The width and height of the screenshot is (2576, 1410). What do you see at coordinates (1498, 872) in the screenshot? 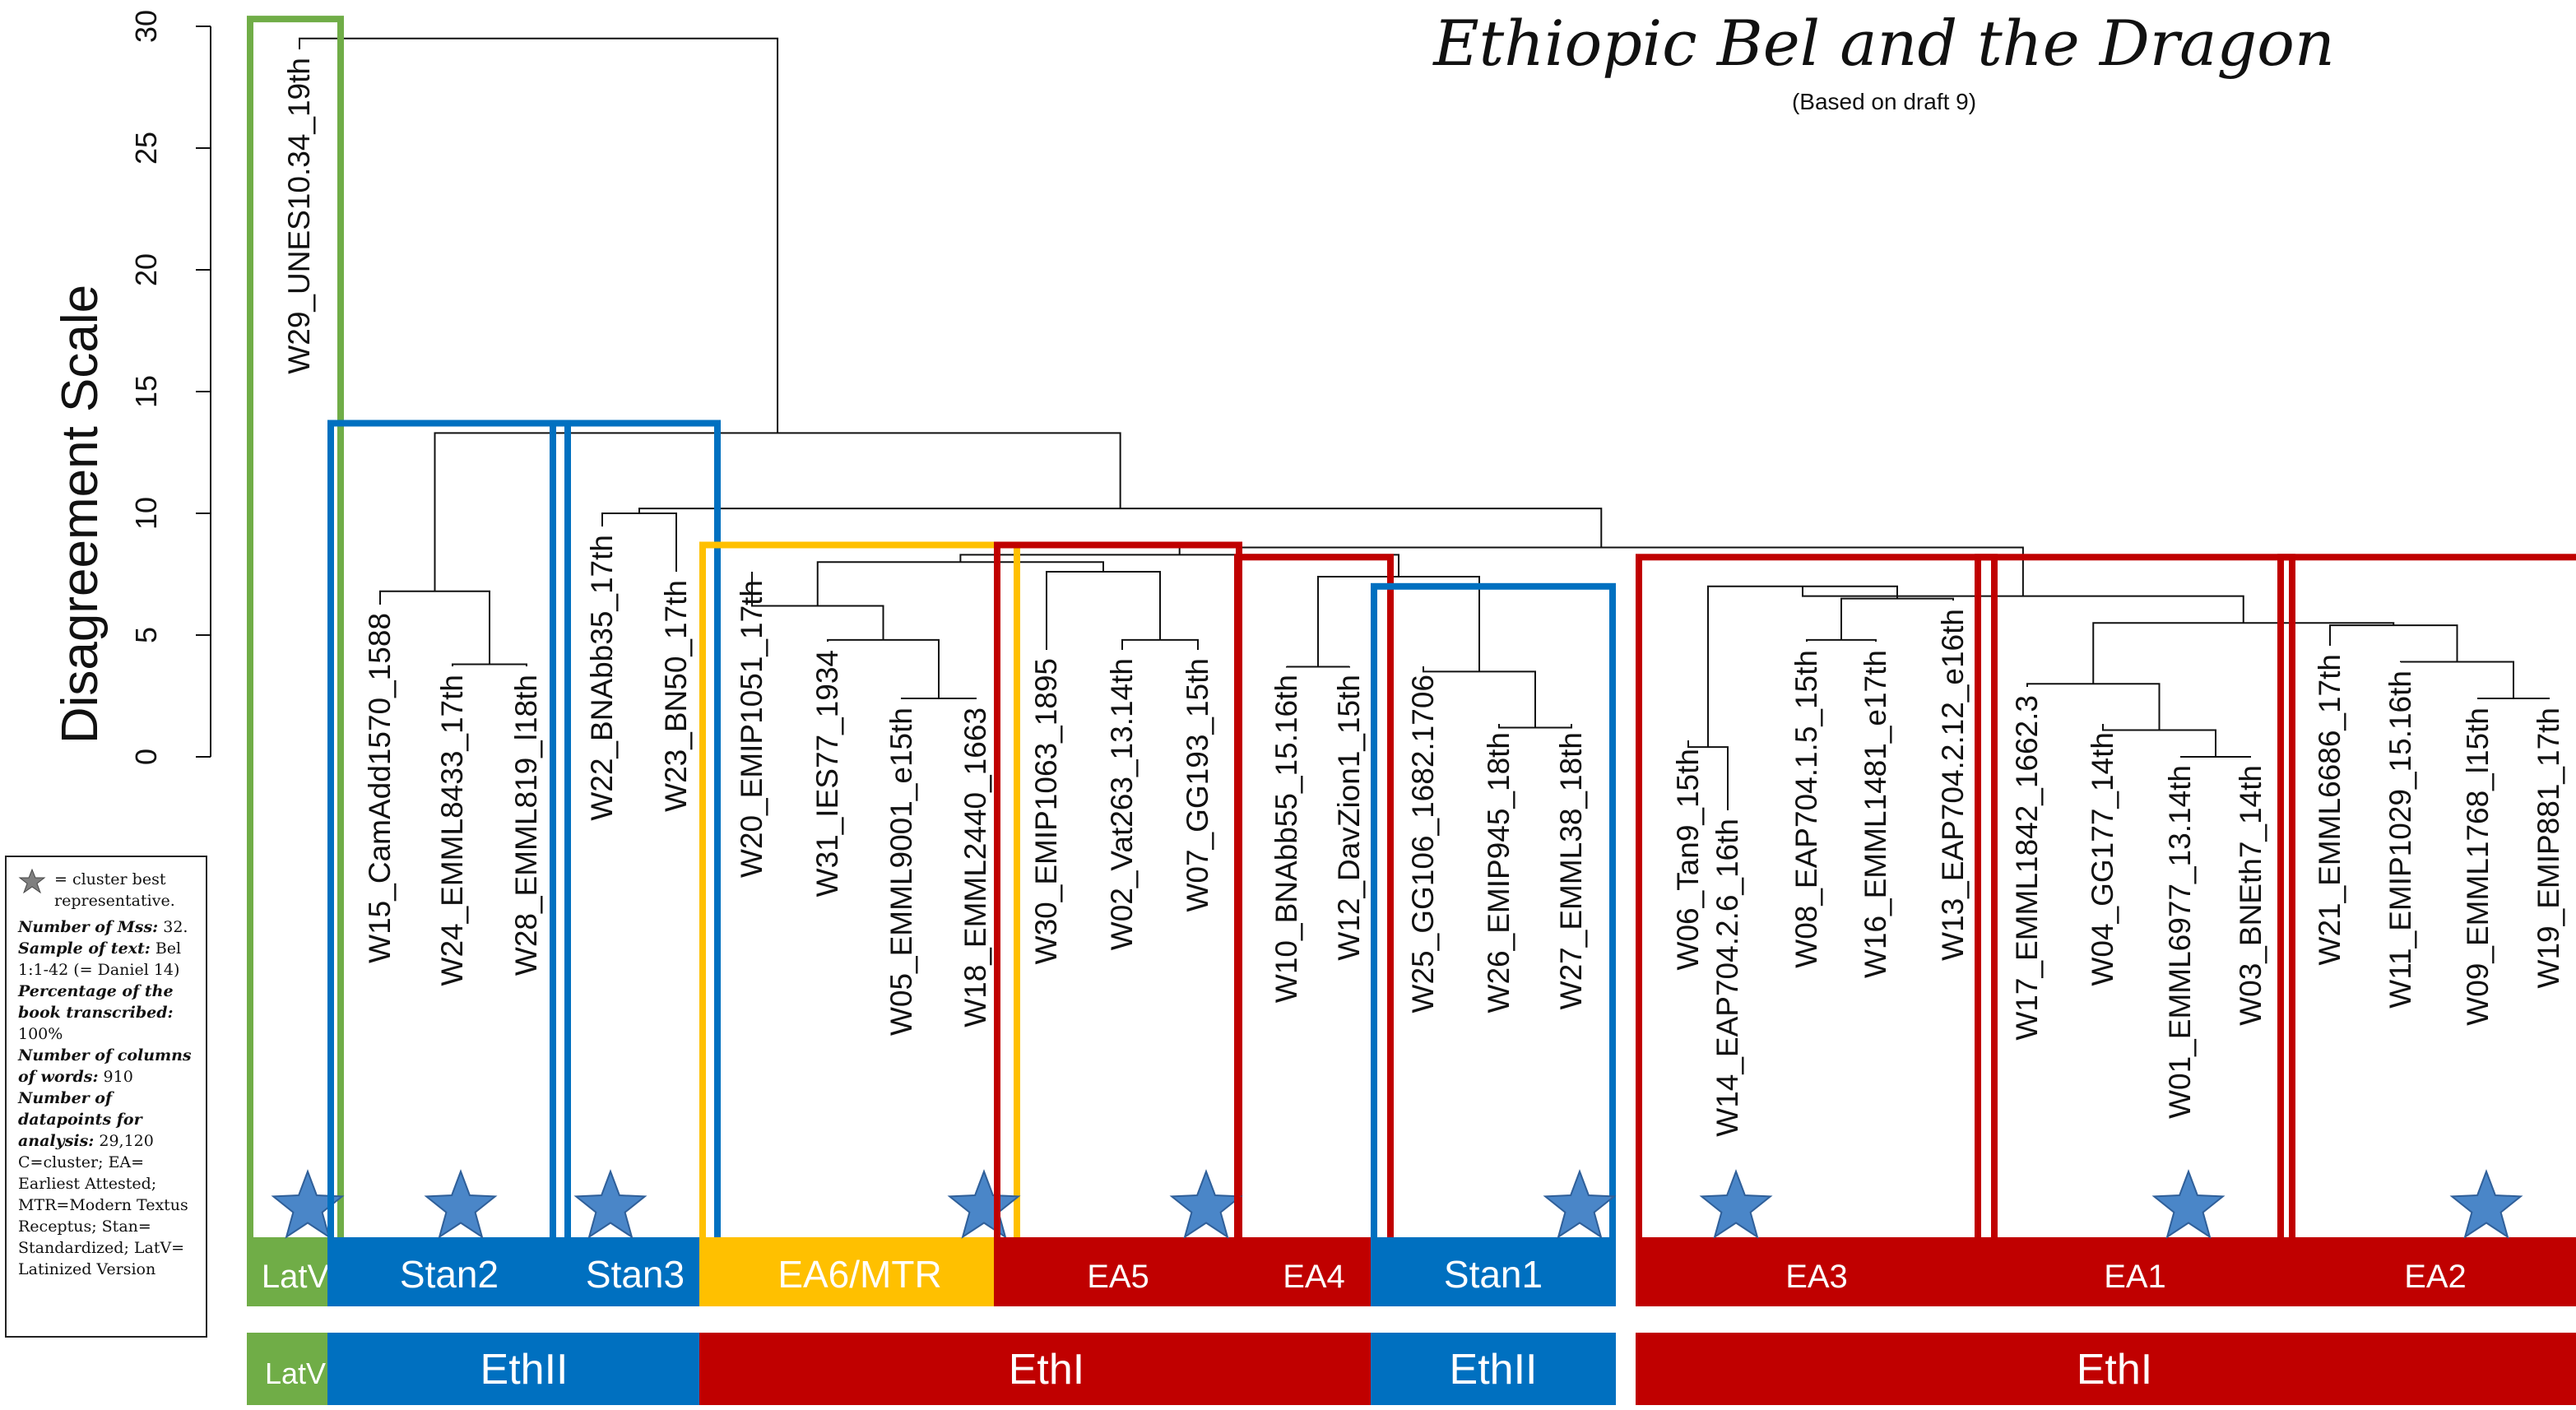
I see `leaf-label: W26_EMIP945_18th` at bounding box center [1498, 872].